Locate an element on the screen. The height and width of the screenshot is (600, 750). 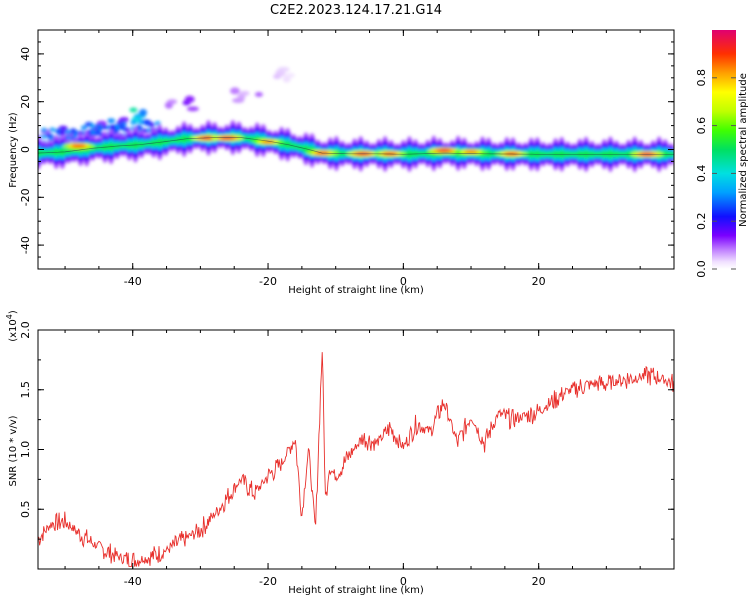
y-tick-label: 0 is located at coordinates (25, 149).